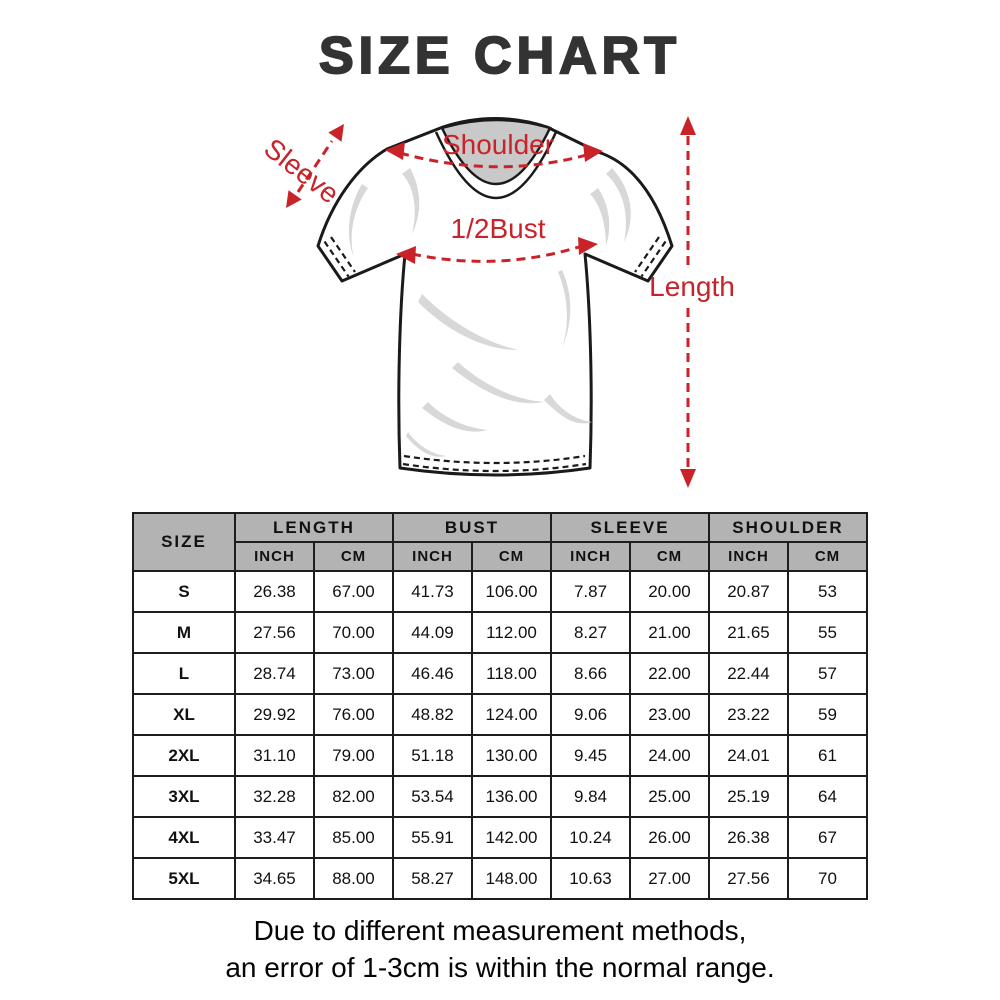 This screenshot has height=1000, width=1000. Describe the element at coordinates (353, 556) in the screenshot. I see `unit-header-length-cm: CM` at that location.